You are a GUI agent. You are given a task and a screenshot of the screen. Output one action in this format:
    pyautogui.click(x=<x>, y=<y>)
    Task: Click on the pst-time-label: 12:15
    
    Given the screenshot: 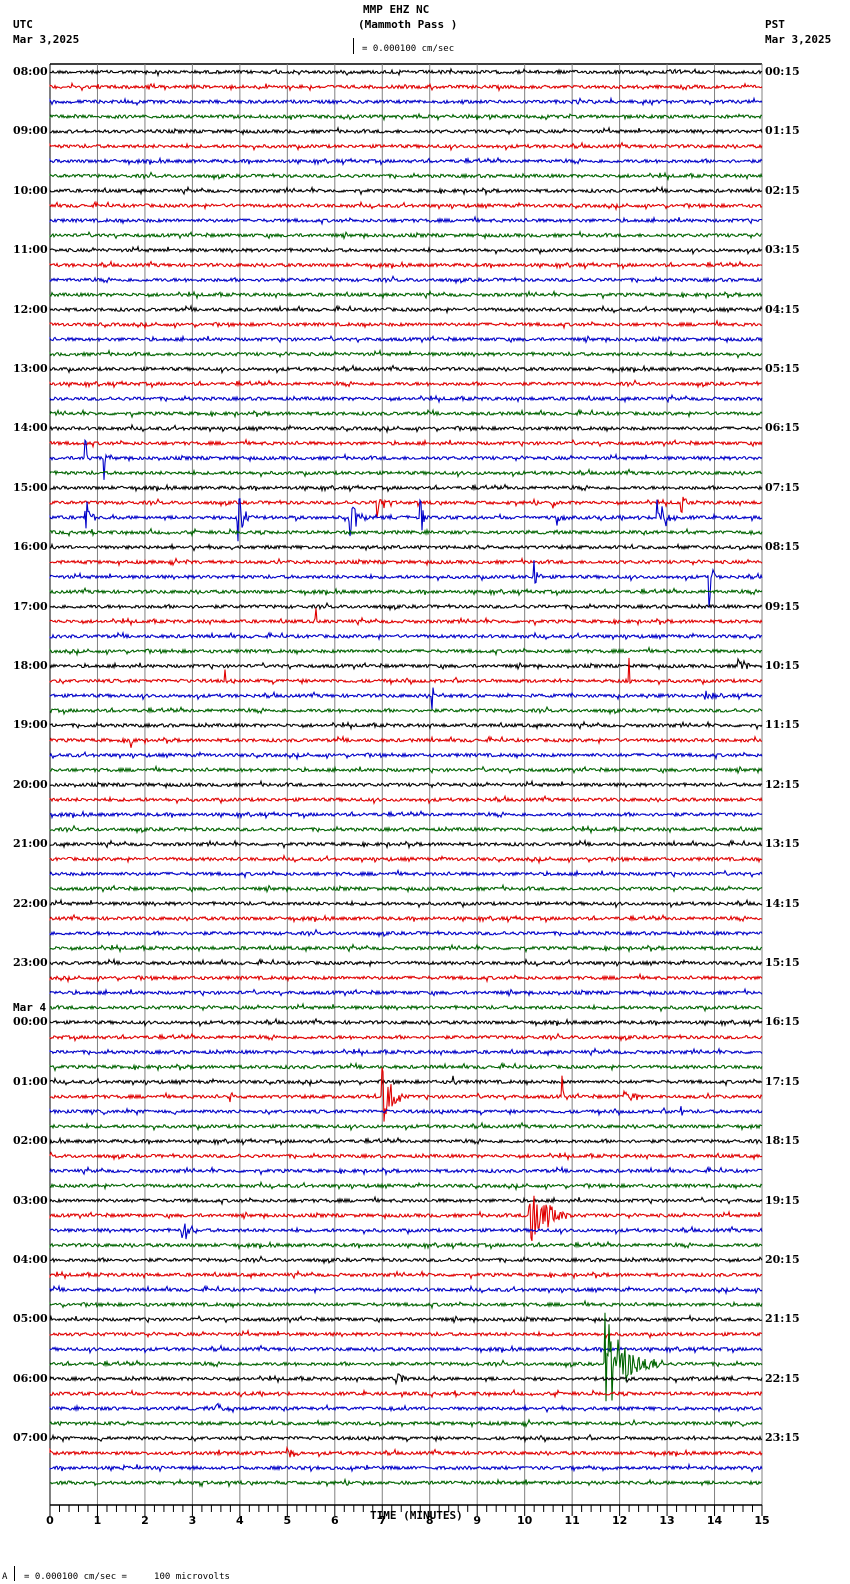 What is the action you would take?
    pyautogui.click(x=782, y=784)
    